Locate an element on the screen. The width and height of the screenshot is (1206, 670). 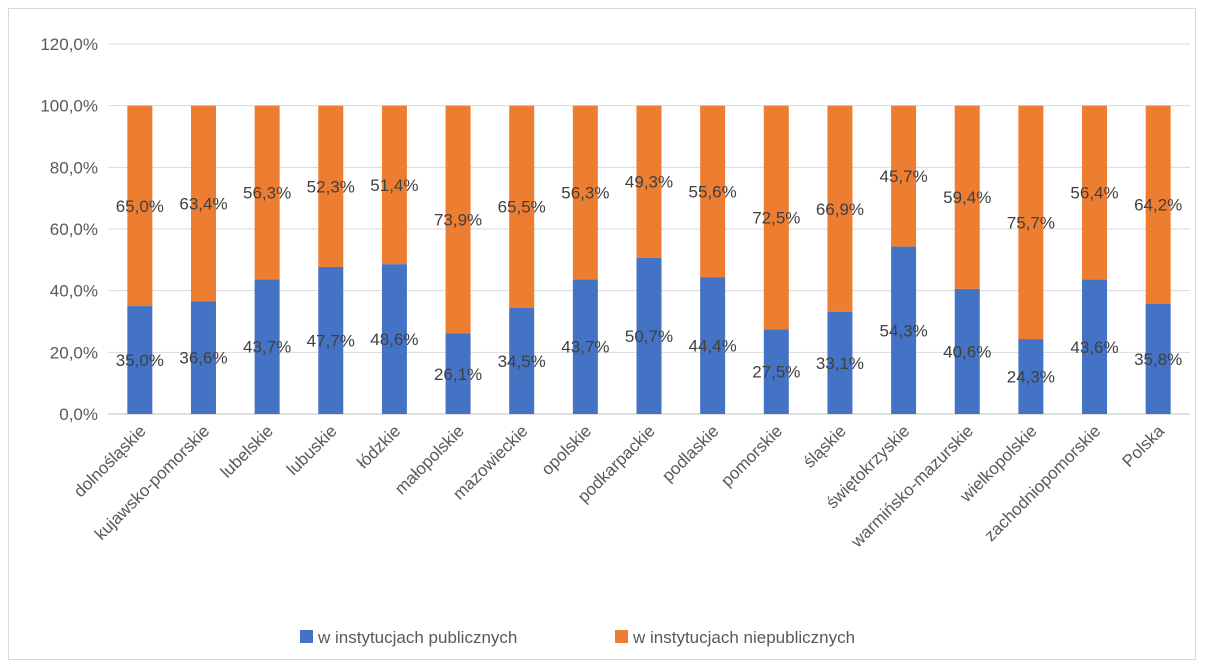
data-label-publiczne: 48,6% is located at coordinates (394, 339).